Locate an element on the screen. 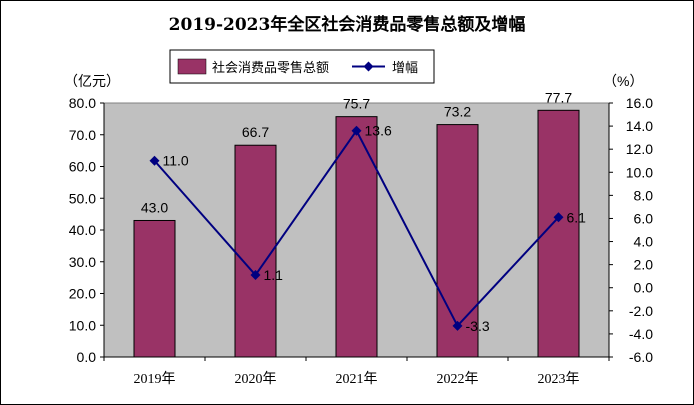 The height and width of the screenshot is (405, 694). right-tick-label: 12.0 is located at coordinates (639, 149).